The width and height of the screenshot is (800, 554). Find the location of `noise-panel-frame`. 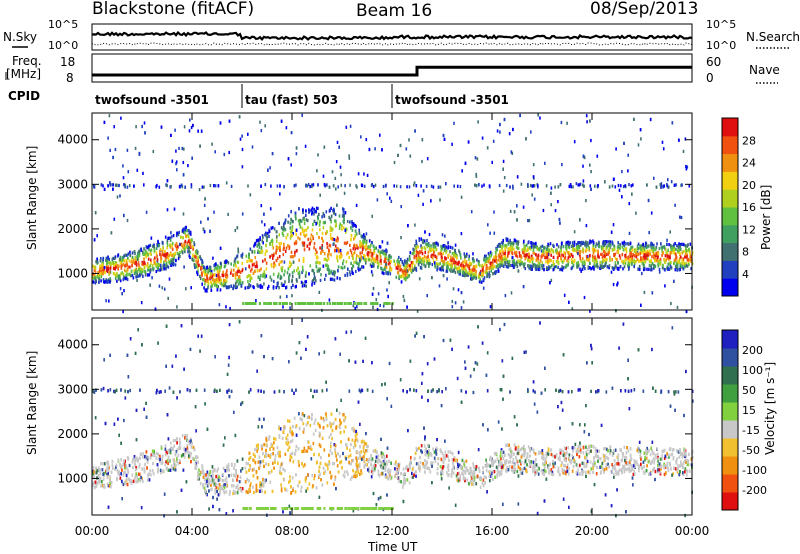

noise-panel-frame is located at coordinates (392, 37).